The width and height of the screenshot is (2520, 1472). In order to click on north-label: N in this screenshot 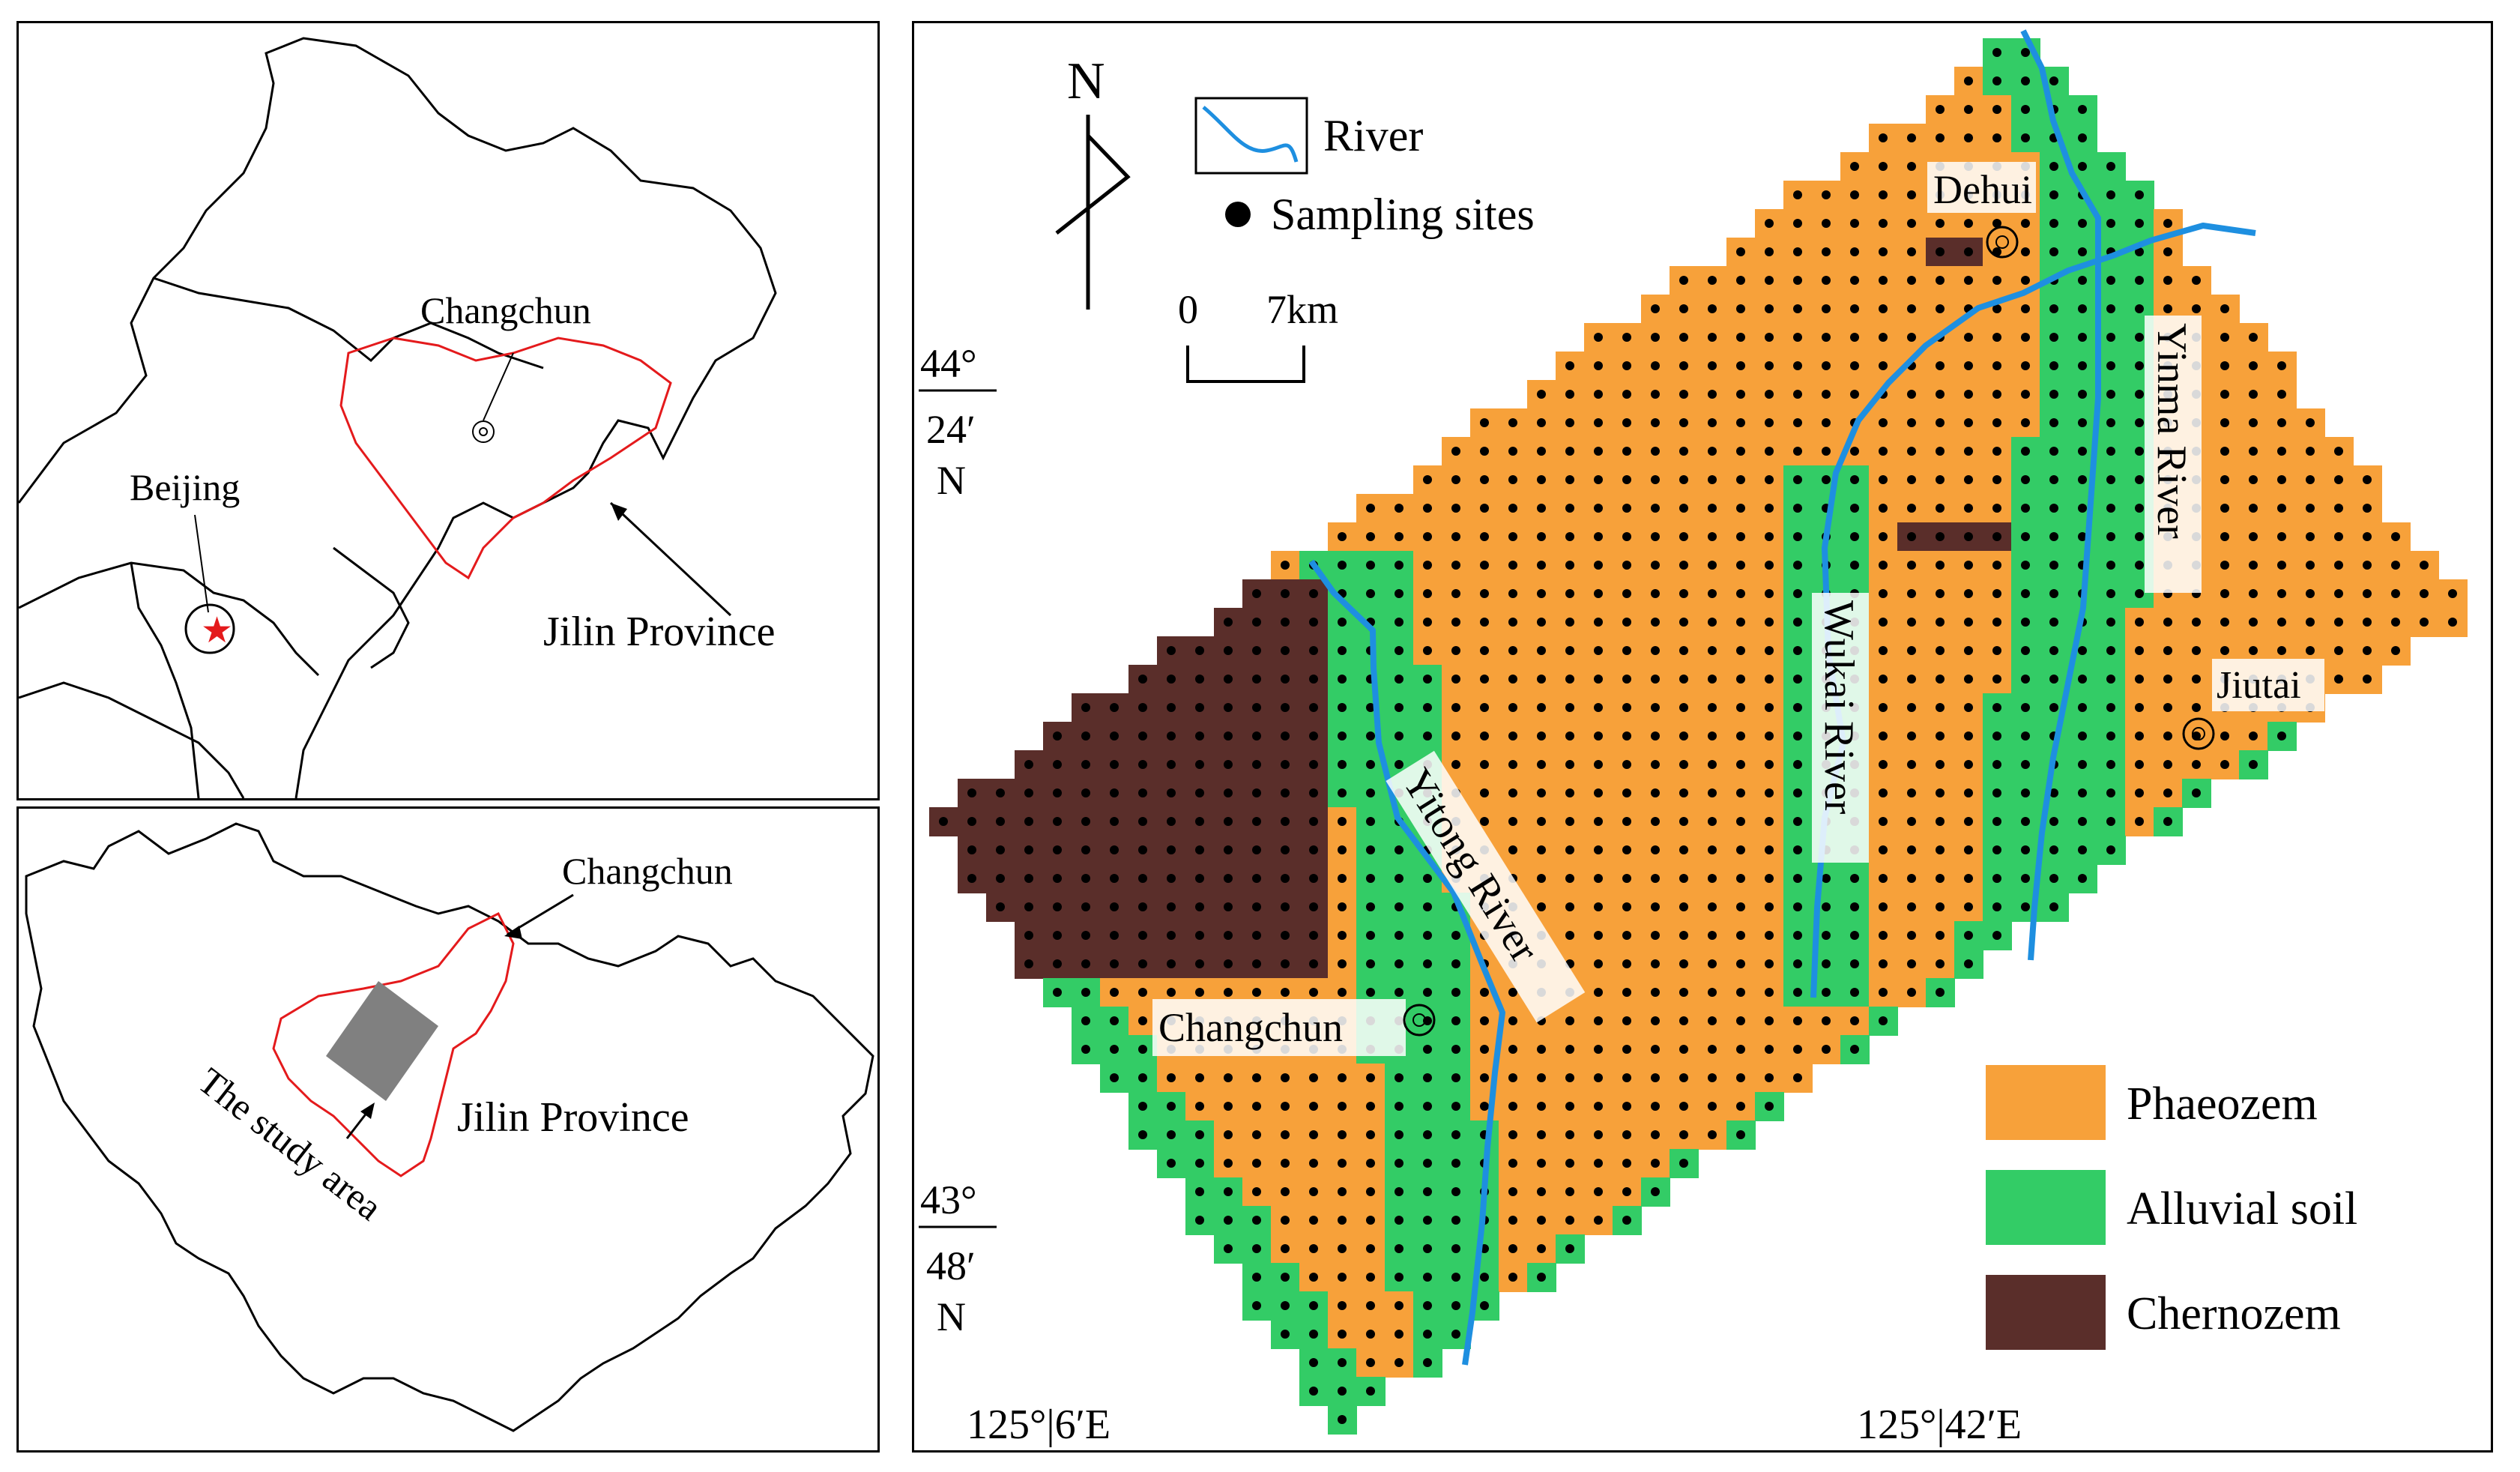, I will do `click(1086, 81)`.